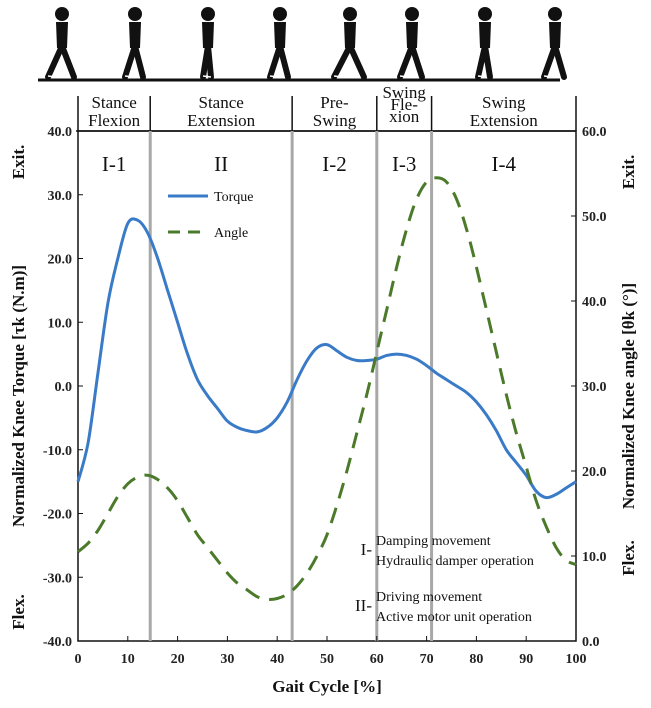 Image resolution: width=651 pixels, height=708 pixels. I want to click on note-line: Driving movement, so click(429, 597).